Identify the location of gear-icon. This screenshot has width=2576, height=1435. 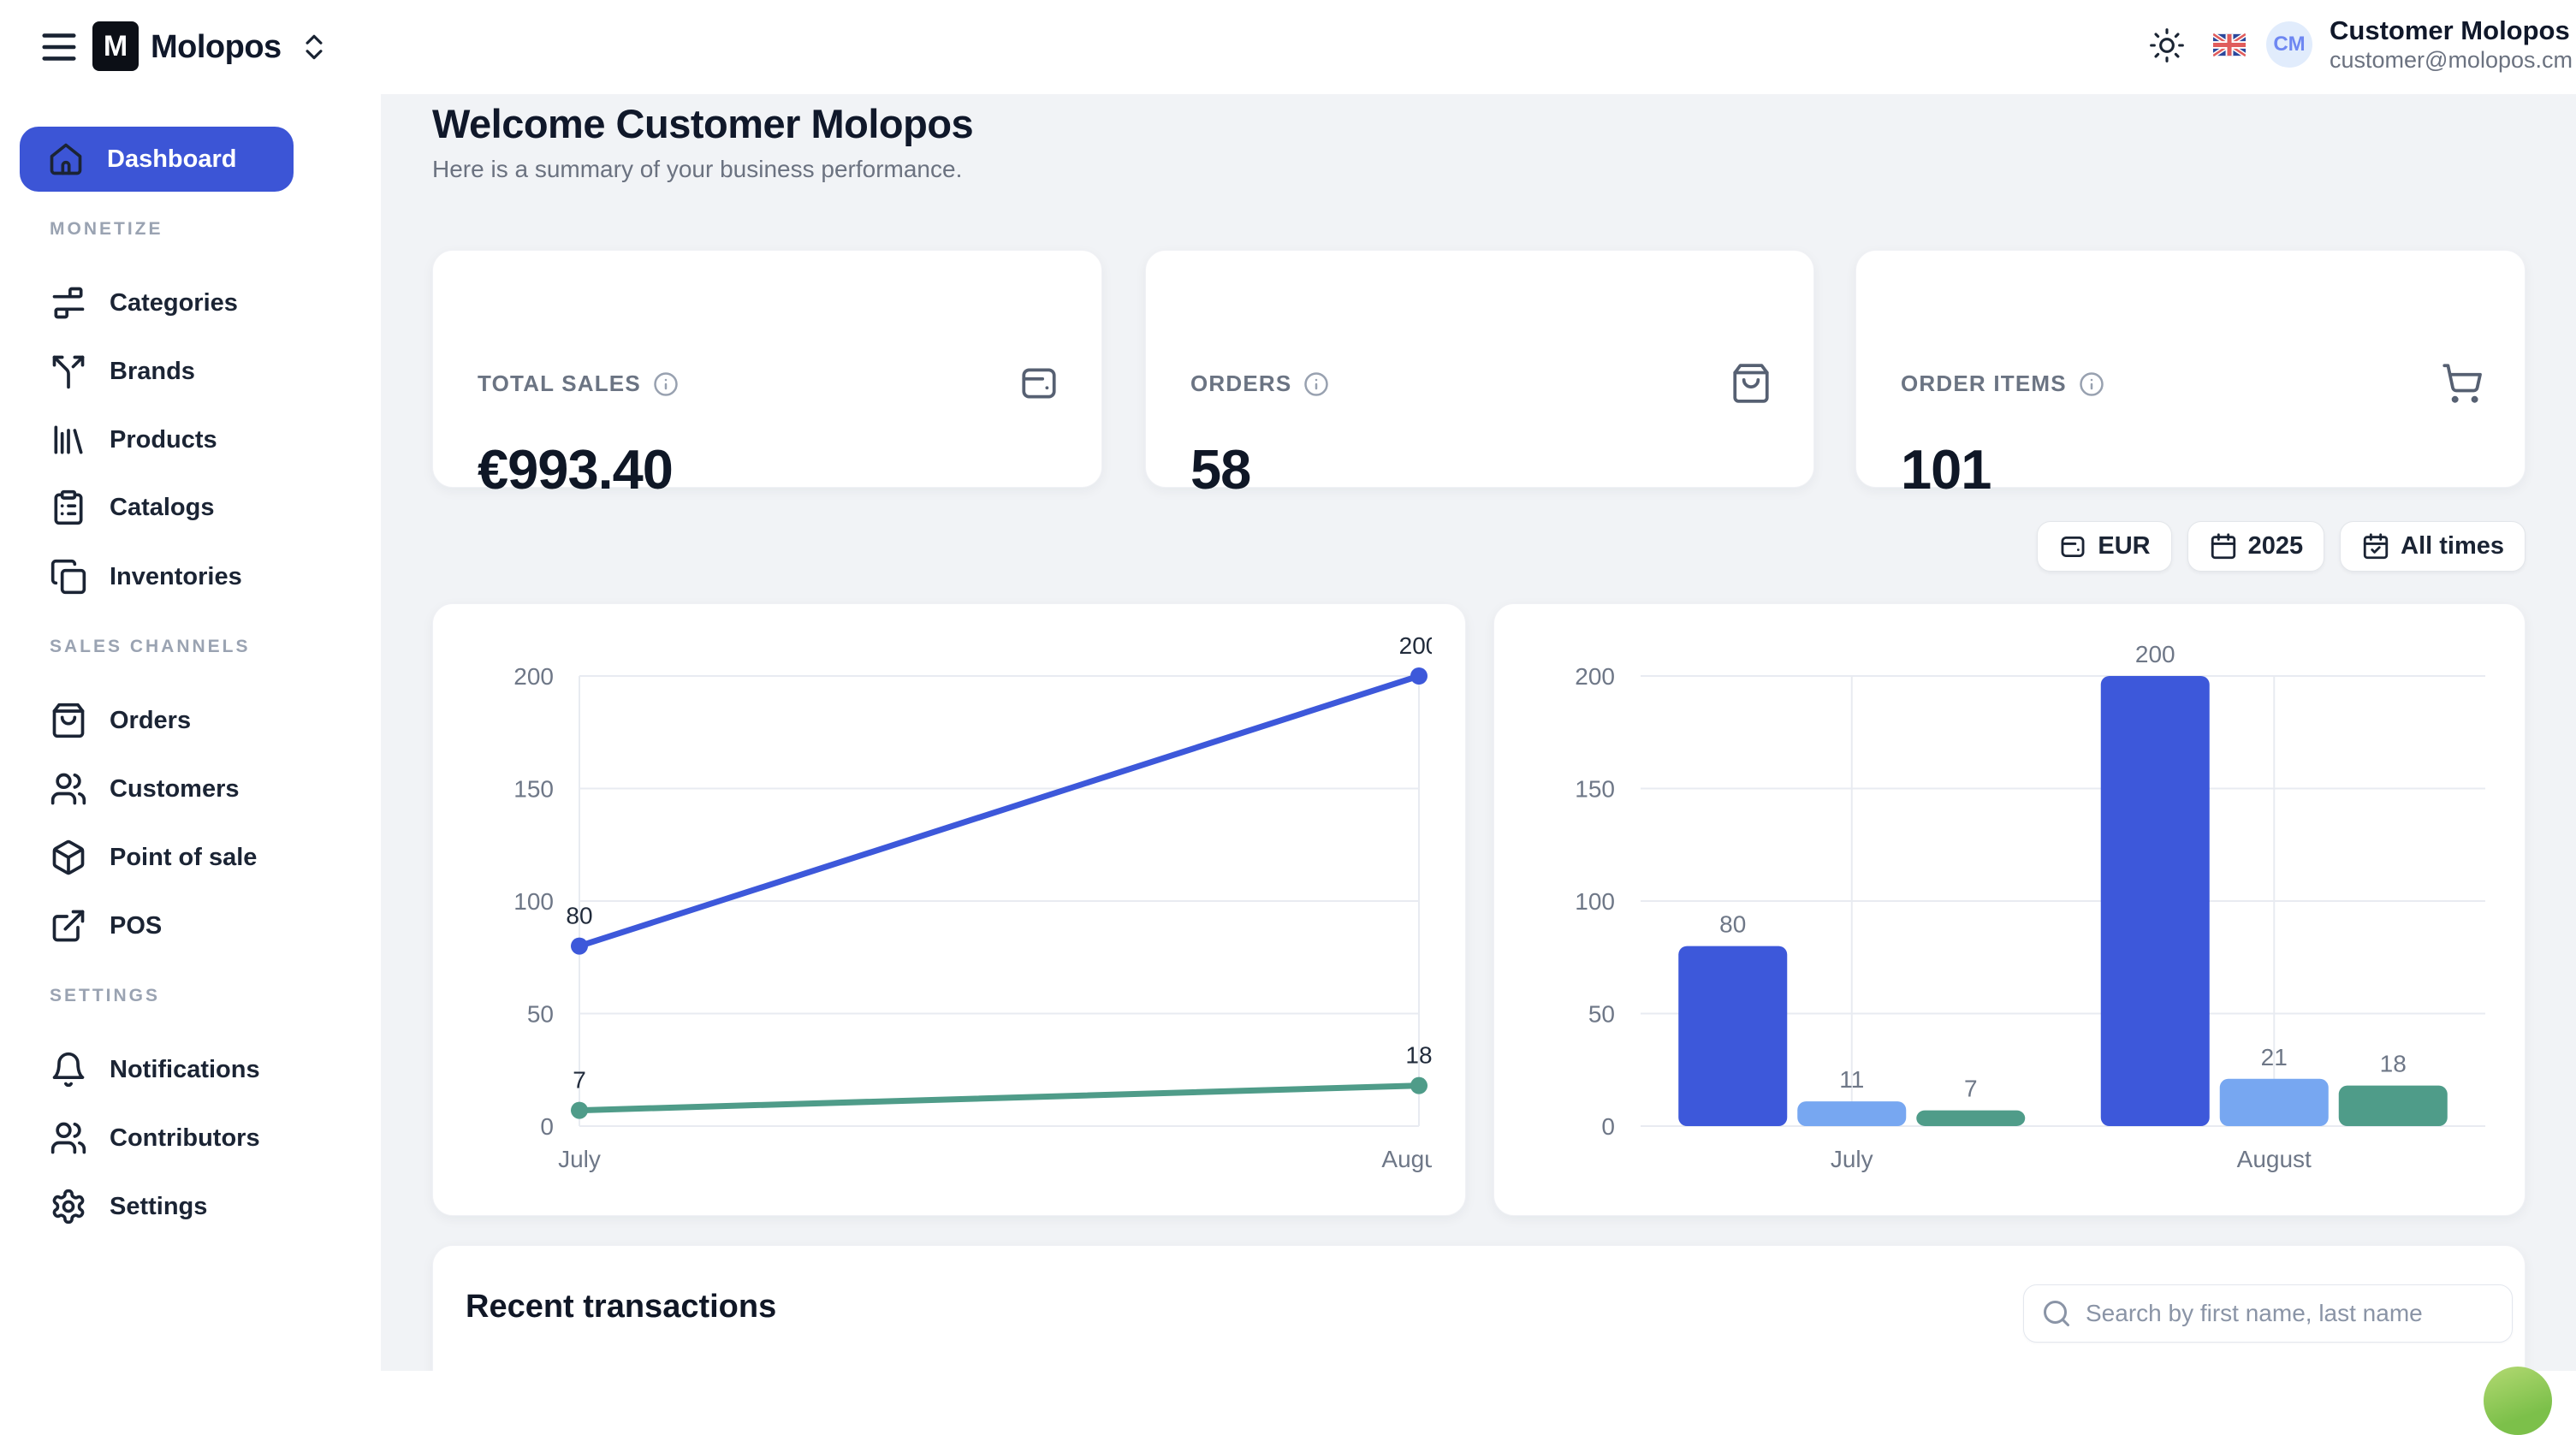
(68, 1206).